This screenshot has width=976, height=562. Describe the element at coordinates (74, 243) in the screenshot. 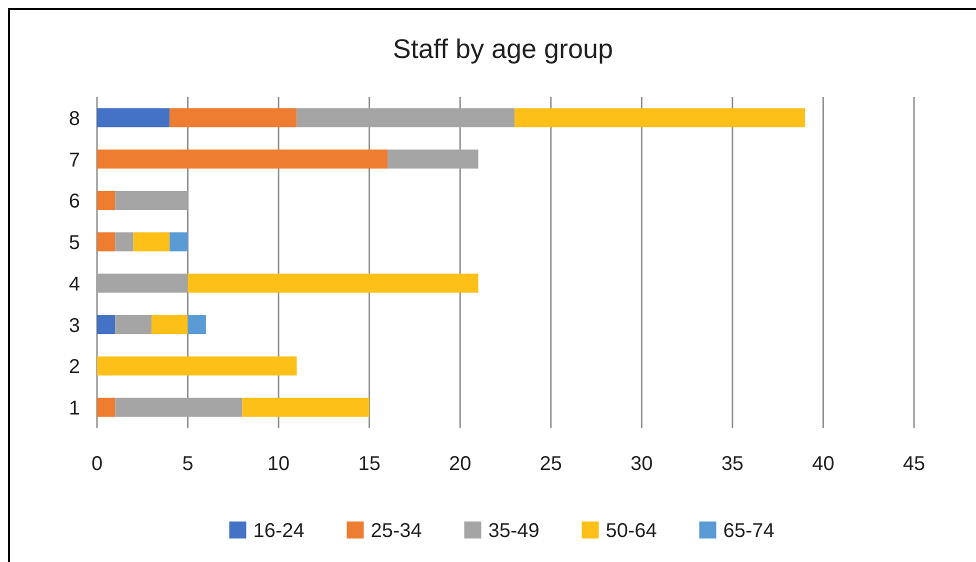

I see `y-tick-label: 5` at that location.